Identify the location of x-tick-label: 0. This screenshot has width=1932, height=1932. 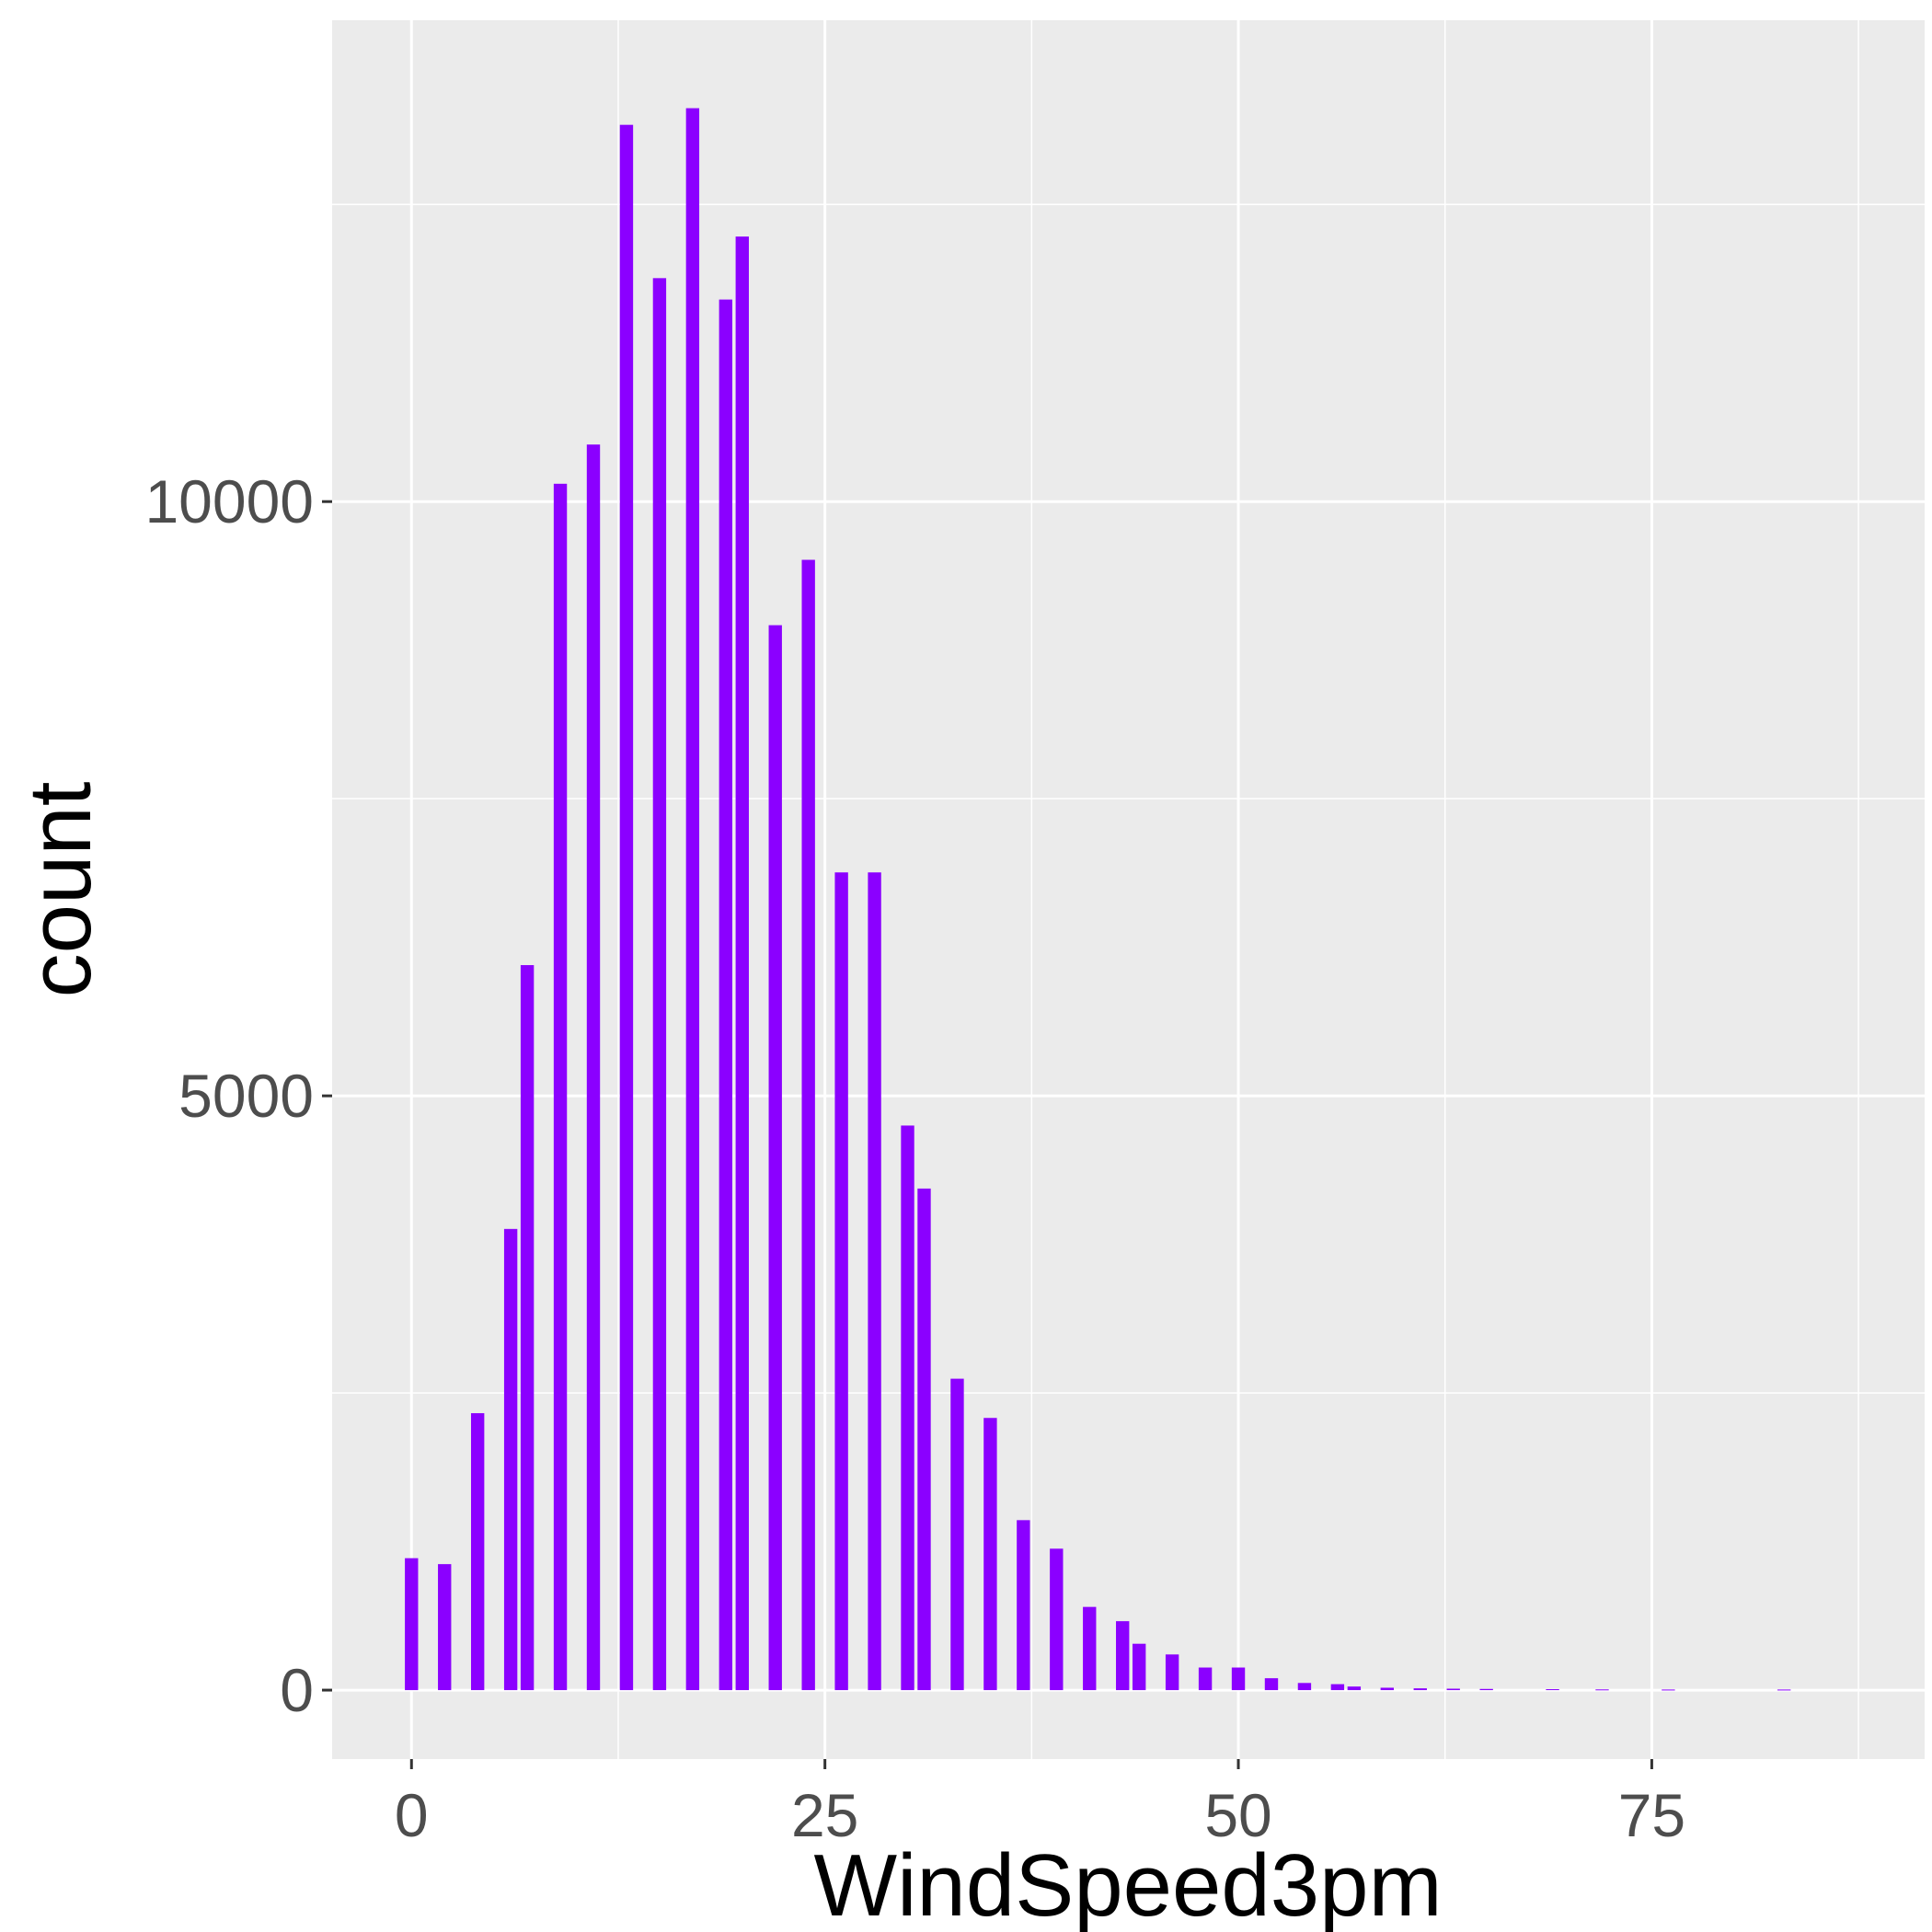
(412, 1815).